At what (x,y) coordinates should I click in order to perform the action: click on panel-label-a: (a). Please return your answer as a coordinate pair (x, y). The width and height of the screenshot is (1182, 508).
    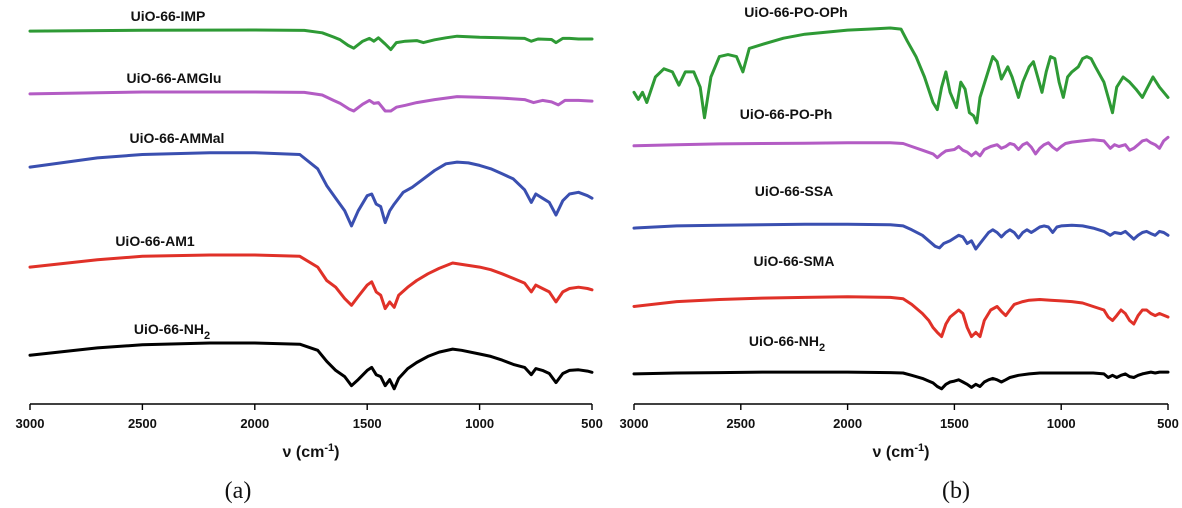
    Looking at the image, I should click on (238, 491).